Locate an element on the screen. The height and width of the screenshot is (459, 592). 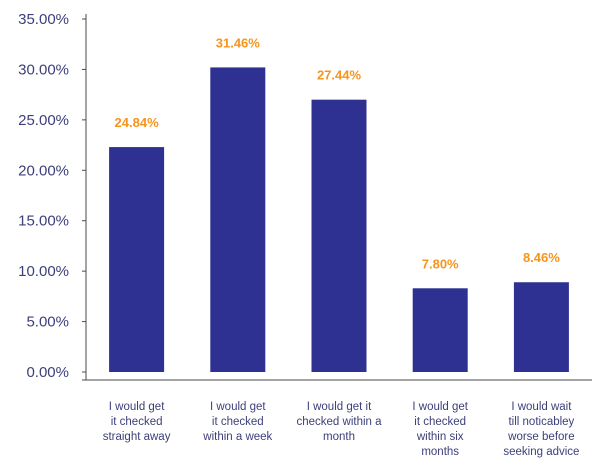
y-tick-label: 10.00% is located at coordinates (43, 271).